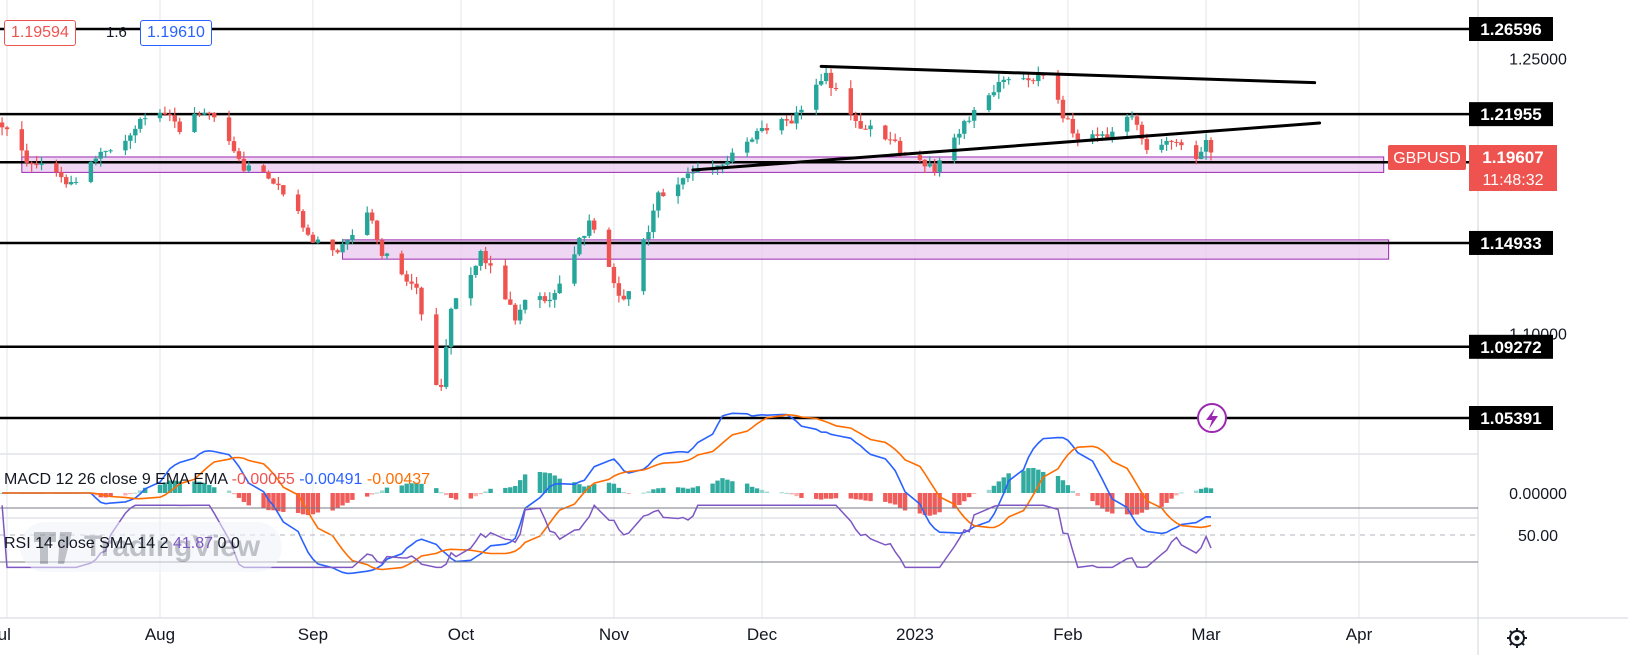 The image size is (1628, 660). I want to click on rsi-legend: RSI 14 close SMA 14 2 41.87 0 0, so click(122, 543).